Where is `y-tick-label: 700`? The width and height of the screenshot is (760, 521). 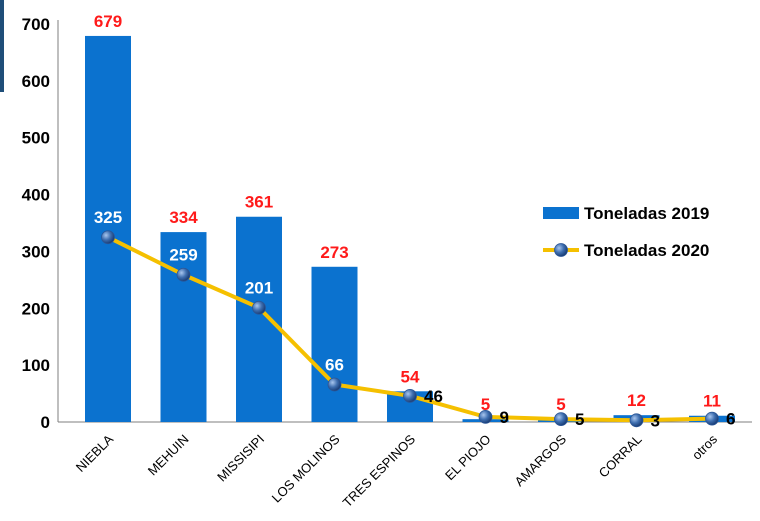
y-tick-label: 700 is located at coordinates (36, 24).